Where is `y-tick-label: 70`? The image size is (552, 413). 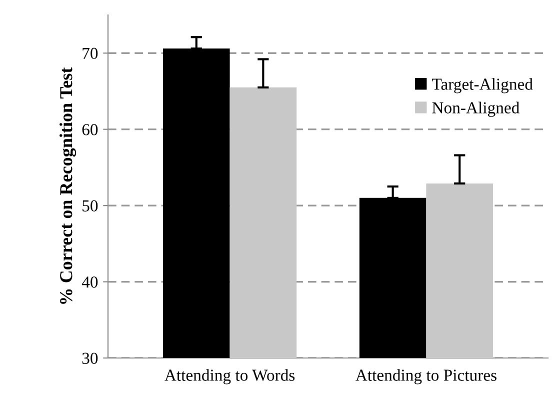
y-tick-label: 70 is located at coordinates (90, 54).